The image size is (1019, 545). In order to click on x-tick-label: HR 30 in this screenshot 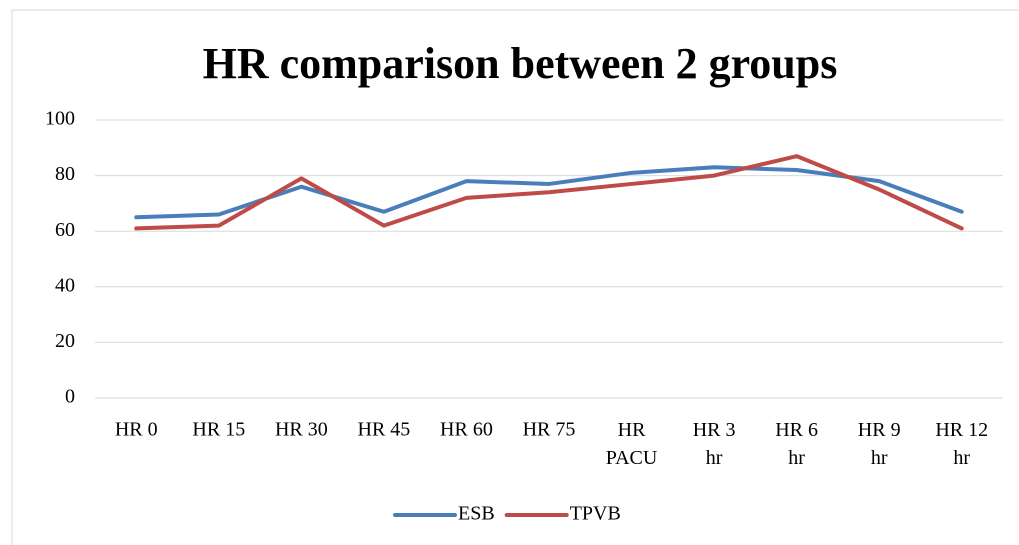, I will do `click(301, 430)`.